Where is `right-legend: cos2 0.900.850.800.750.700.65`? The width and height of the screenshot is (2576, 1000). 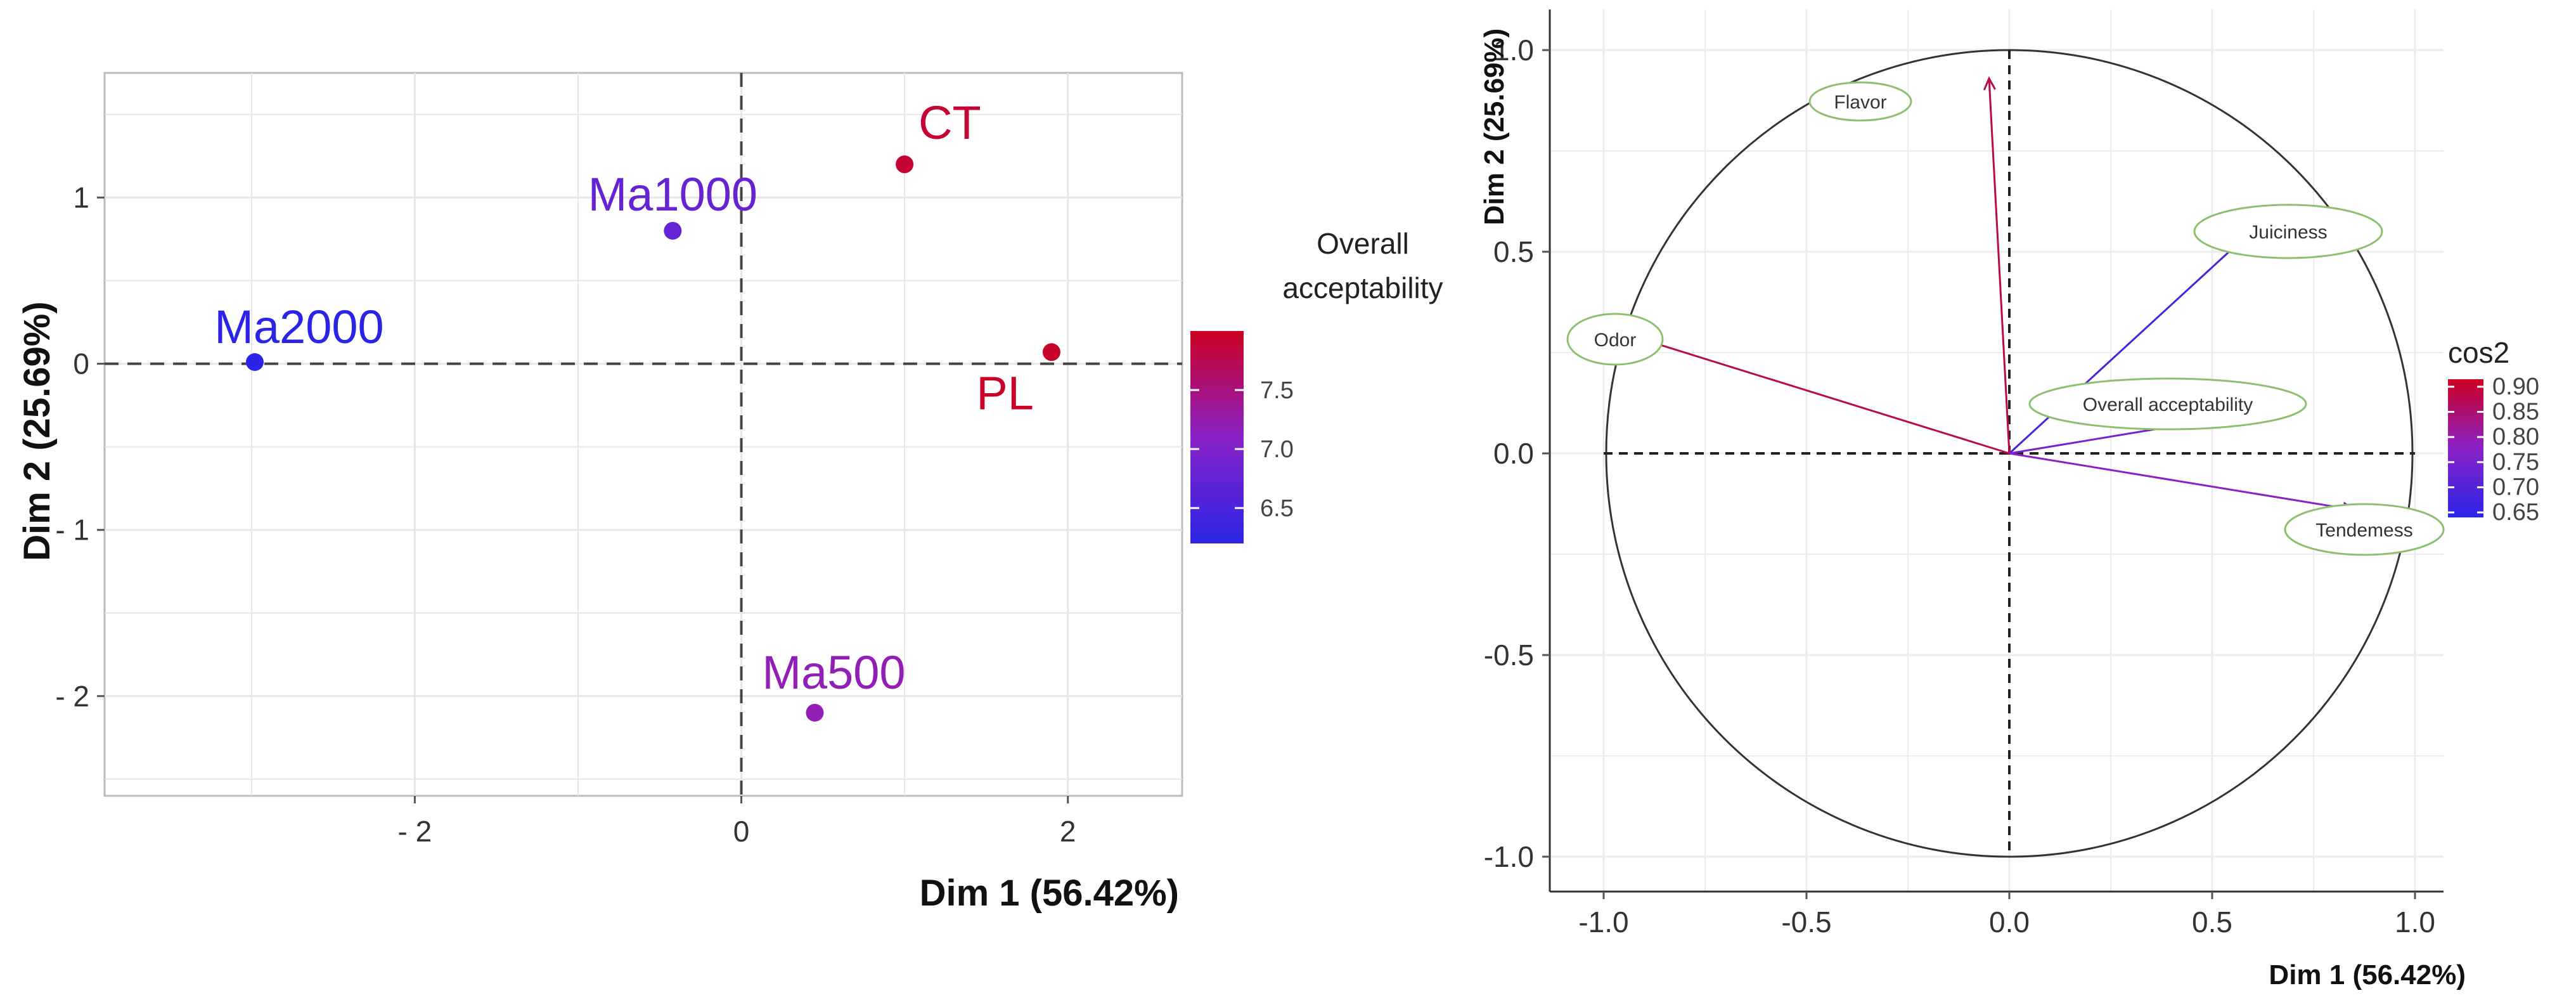 right-legend: cos2 0.900.850.800.750.700.65 is located at coordinates (2493, 431).